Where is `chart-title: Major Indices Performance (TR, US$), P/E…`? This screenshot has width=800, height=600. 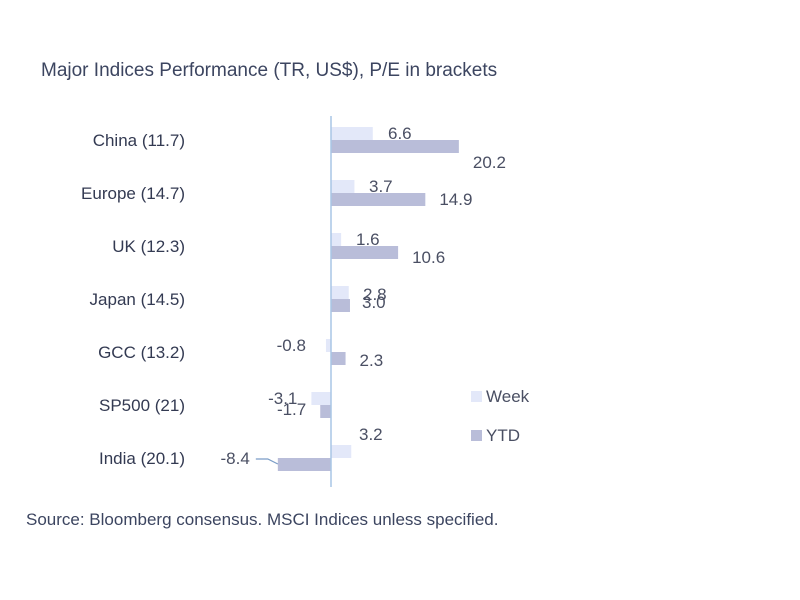 chart-title: Major Indices Performance (TR, US$), P/E… is located at coordinates (269, 70).